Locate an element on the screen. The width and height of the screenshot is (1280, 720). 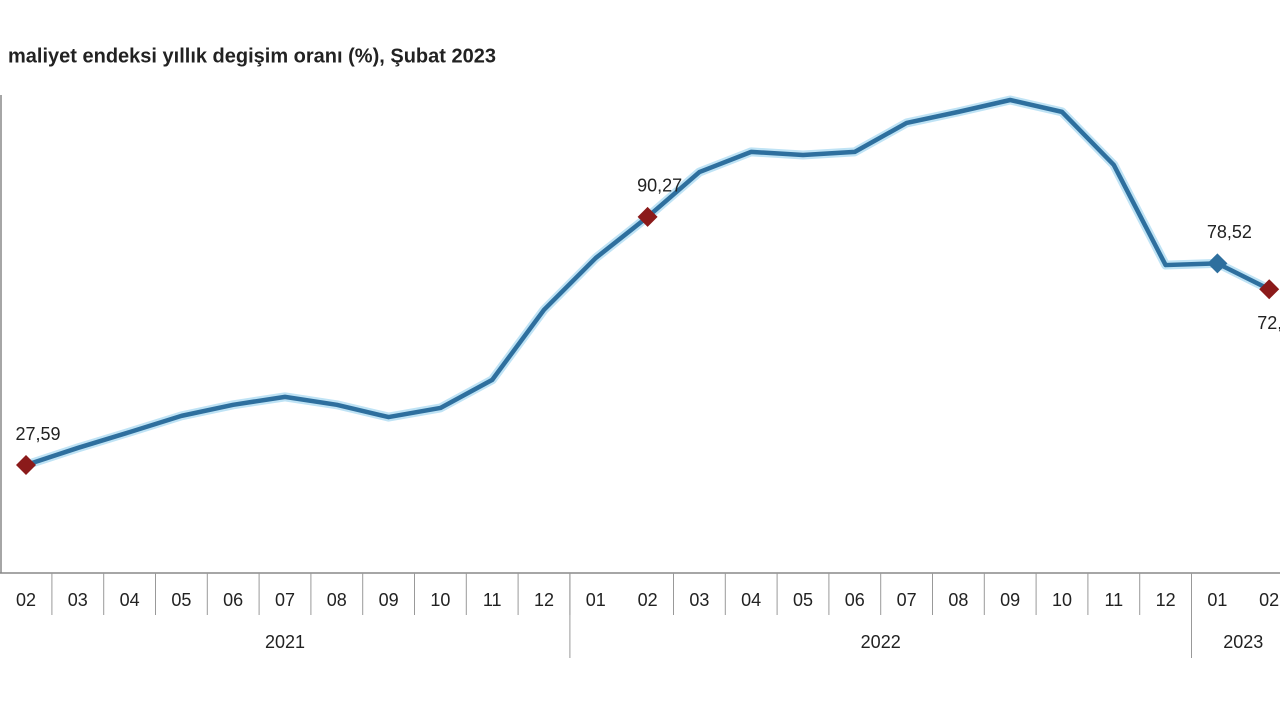
data-label: 72, is located at coordinates (1268, 323).